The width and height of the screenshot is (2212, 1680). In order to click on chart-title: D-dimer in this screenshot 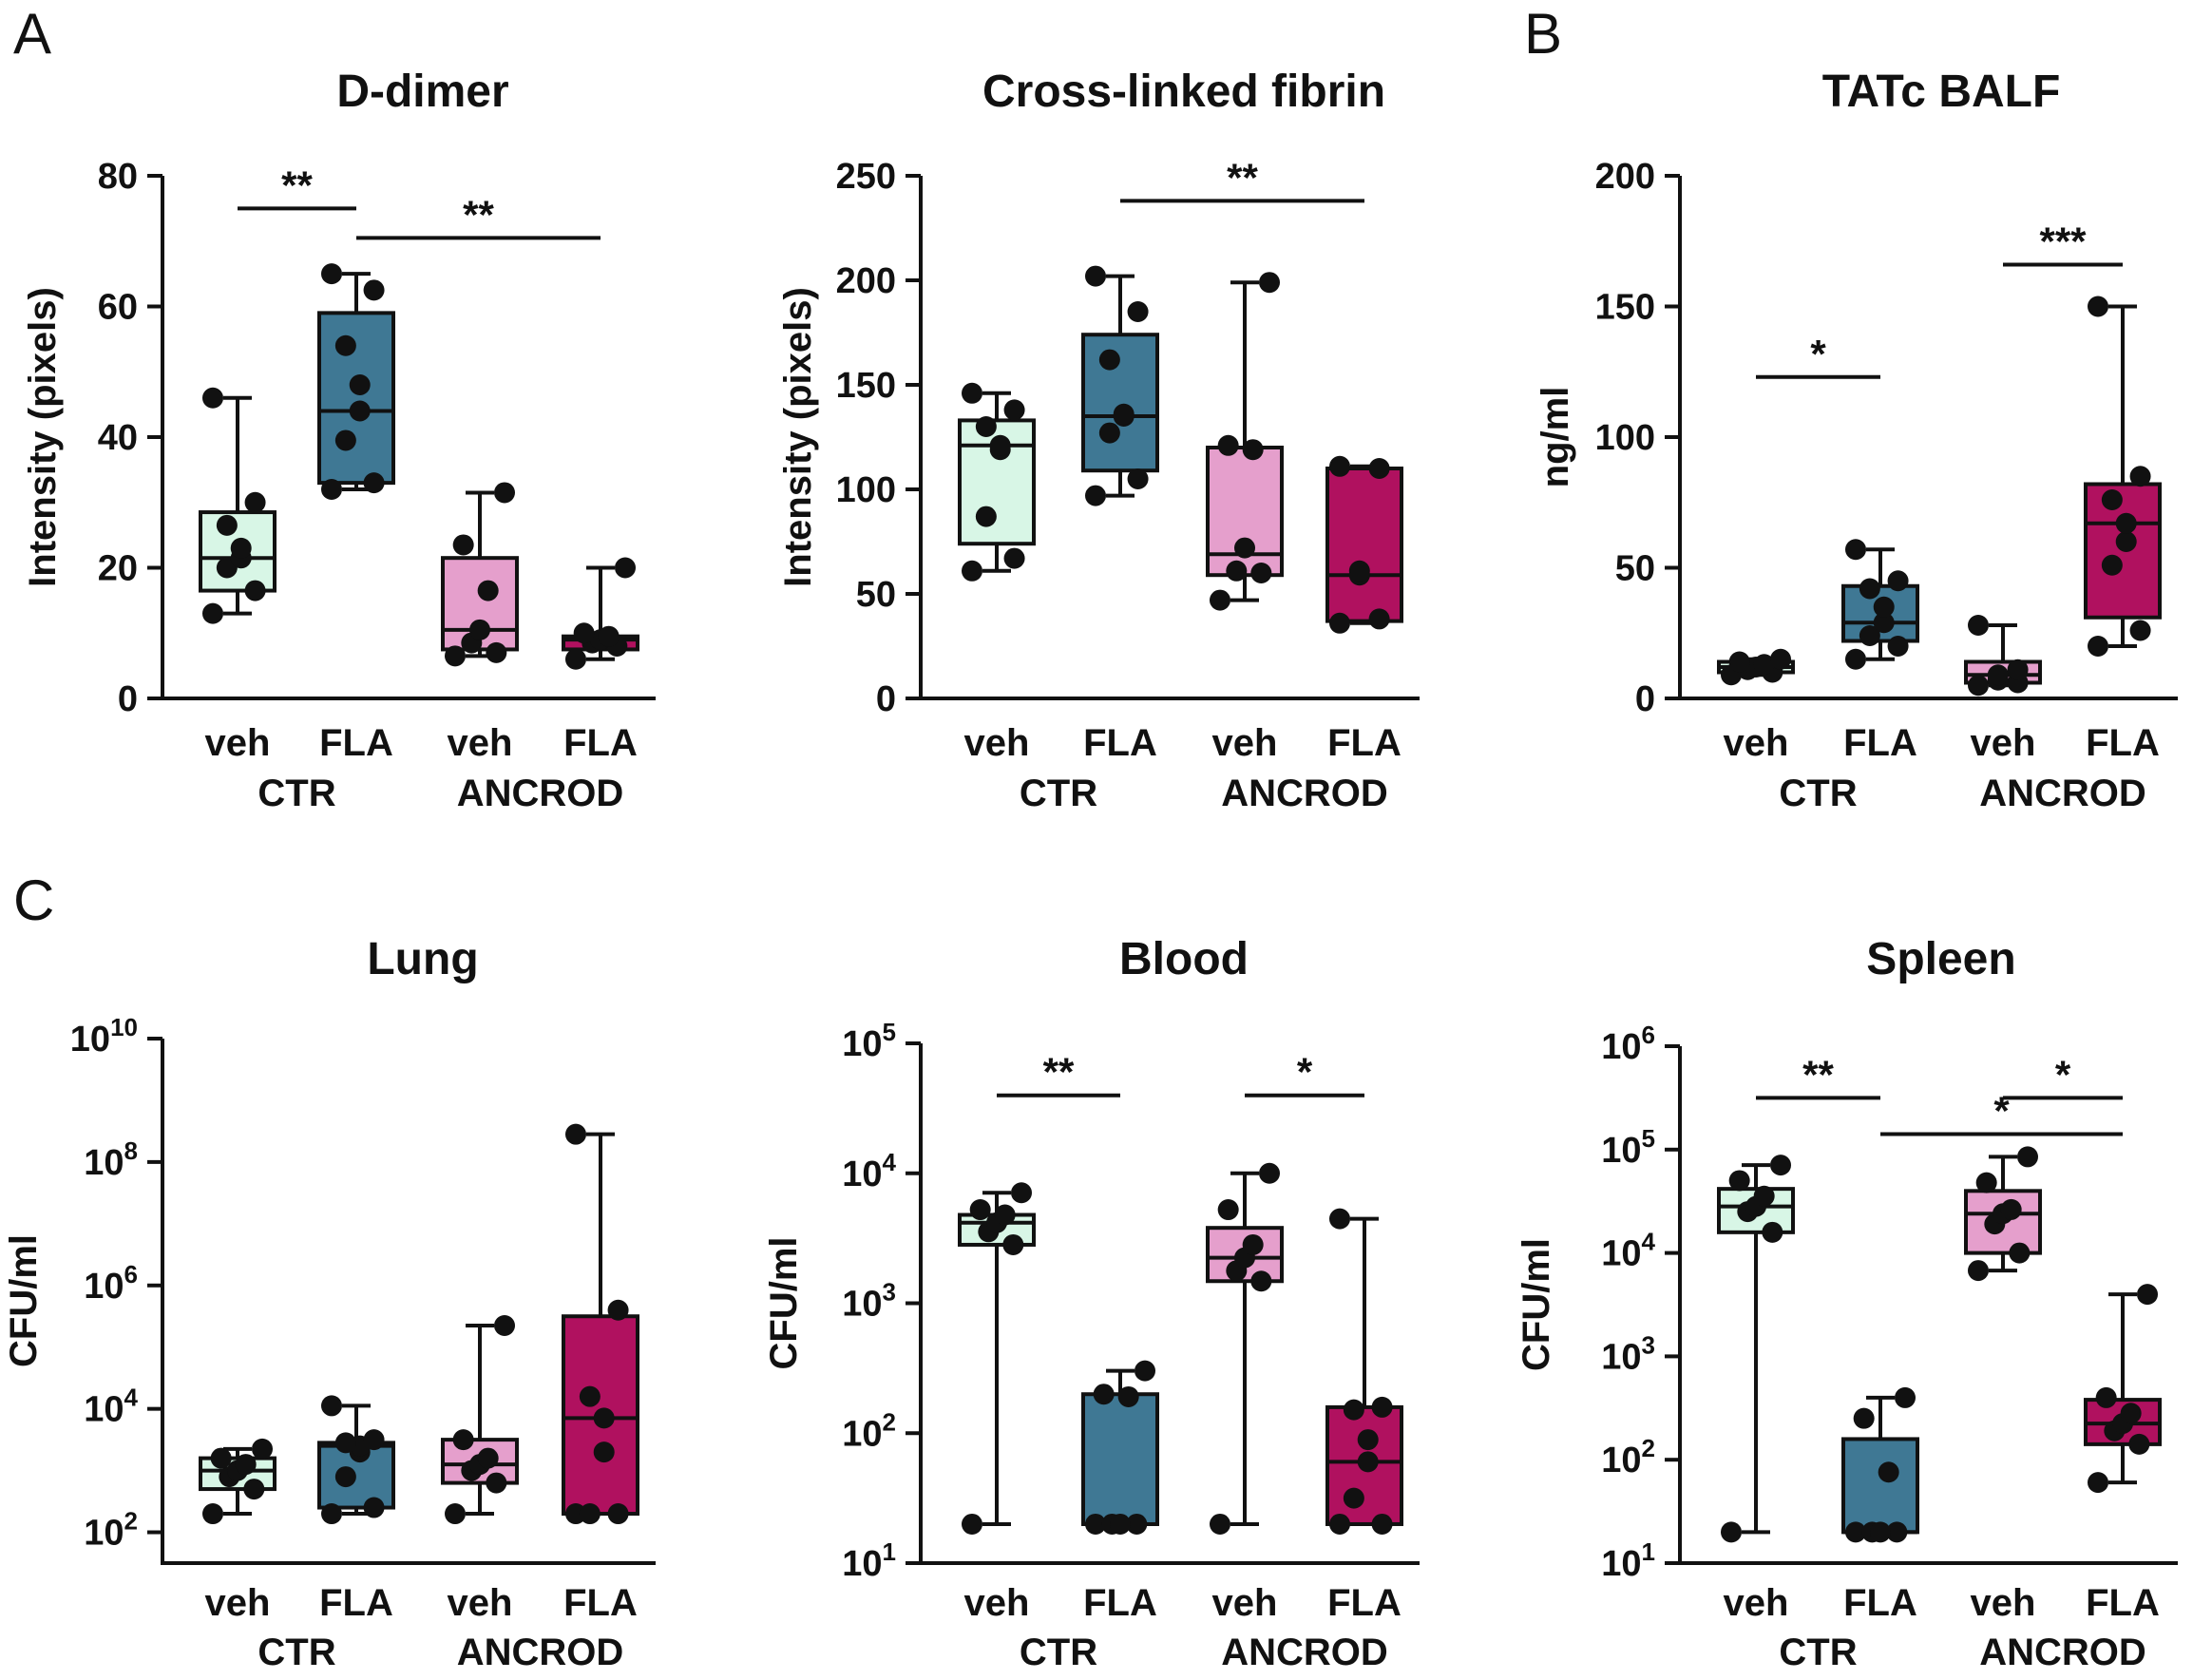, I will do `click(422, 92)`.